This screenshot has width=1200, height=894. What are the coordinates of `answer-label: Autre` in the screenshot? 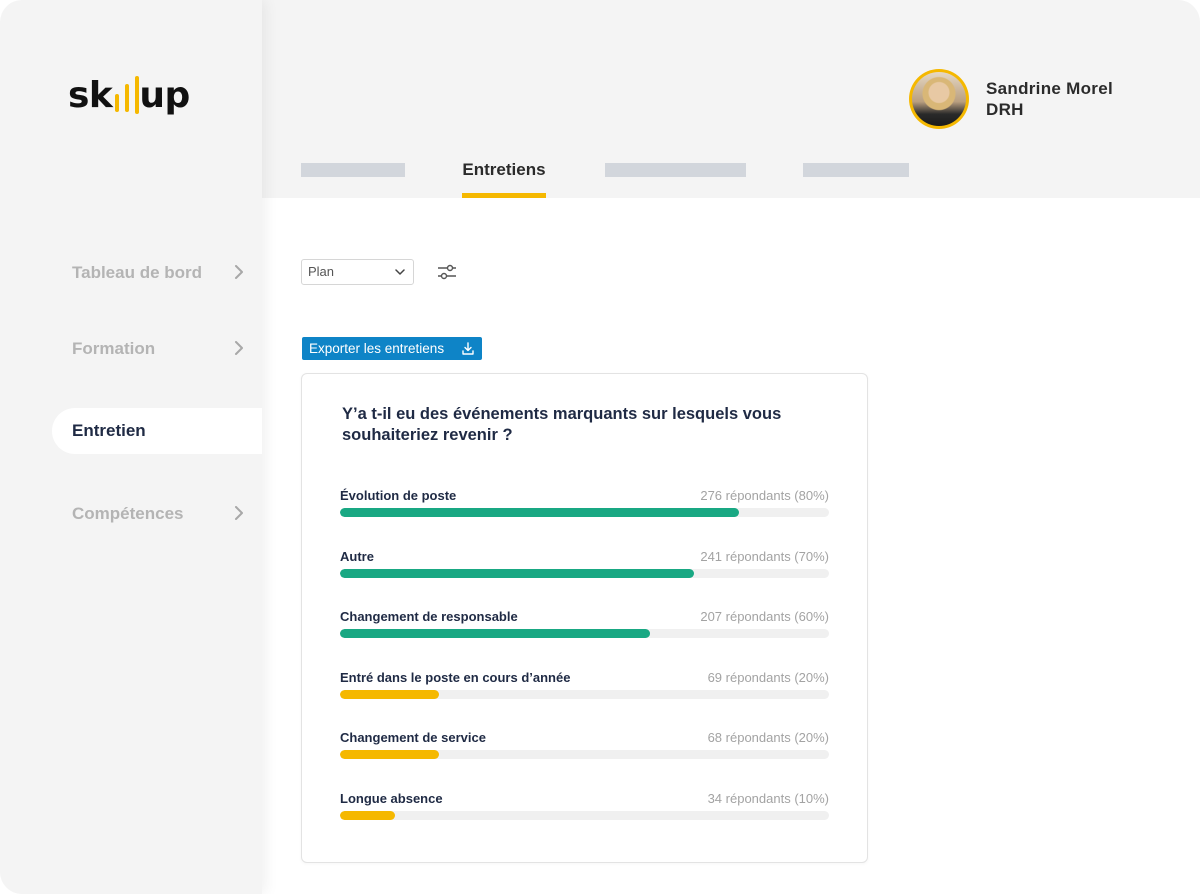 It's located at (357, 556).